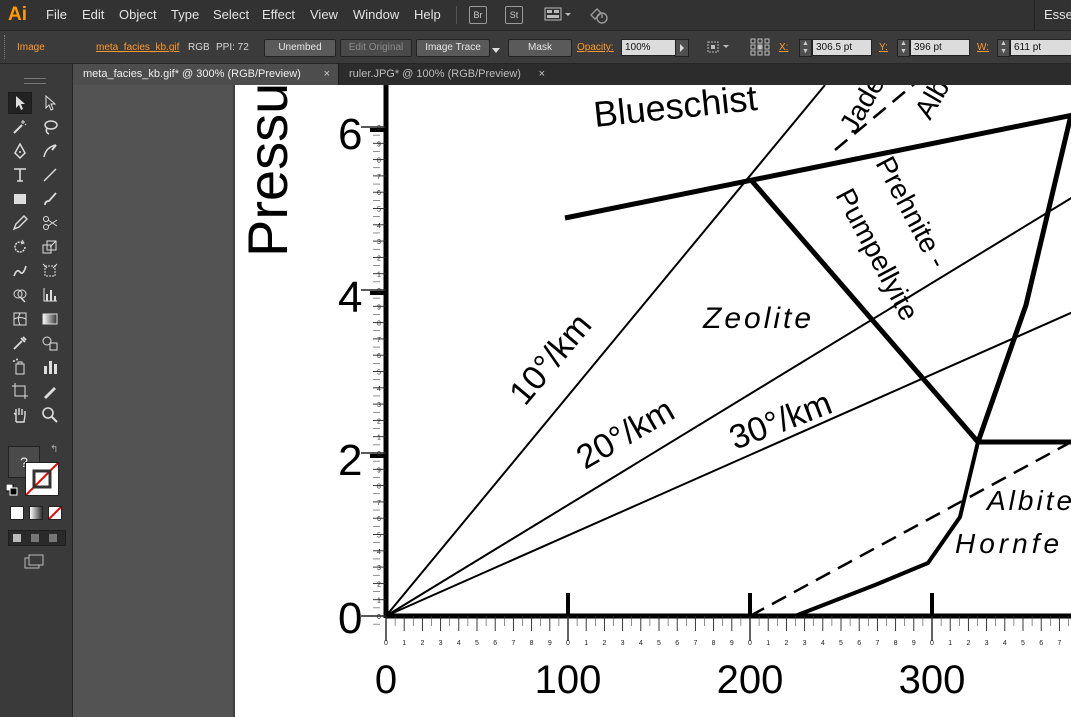 The height and width of the screenshot is (717, 1071). What do you see at coordinates (20, 295) in the screenshot?
I see `shape-builder-tool-icon` at bounding box center [20, 295].